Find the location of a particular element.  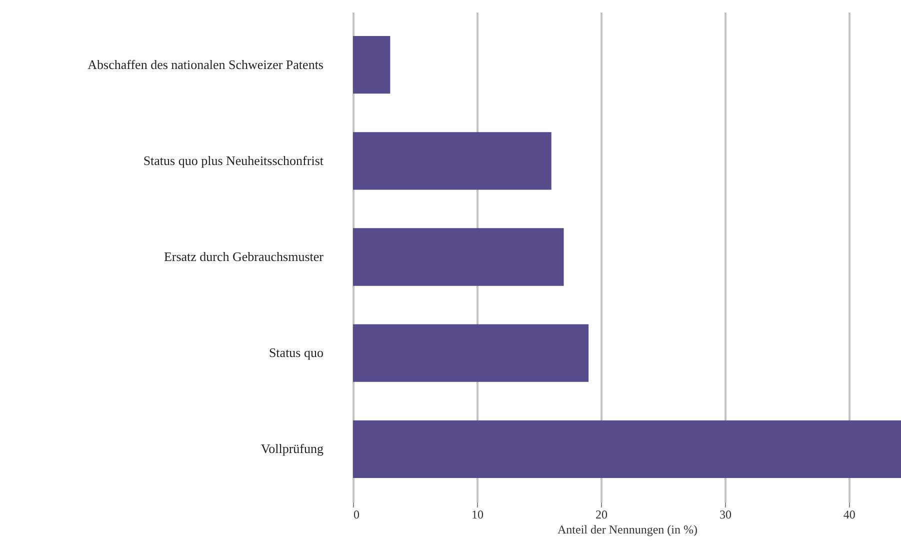

x-axis-title: Anteil der Nennungen (in %) is located at coordinates (628, 529).